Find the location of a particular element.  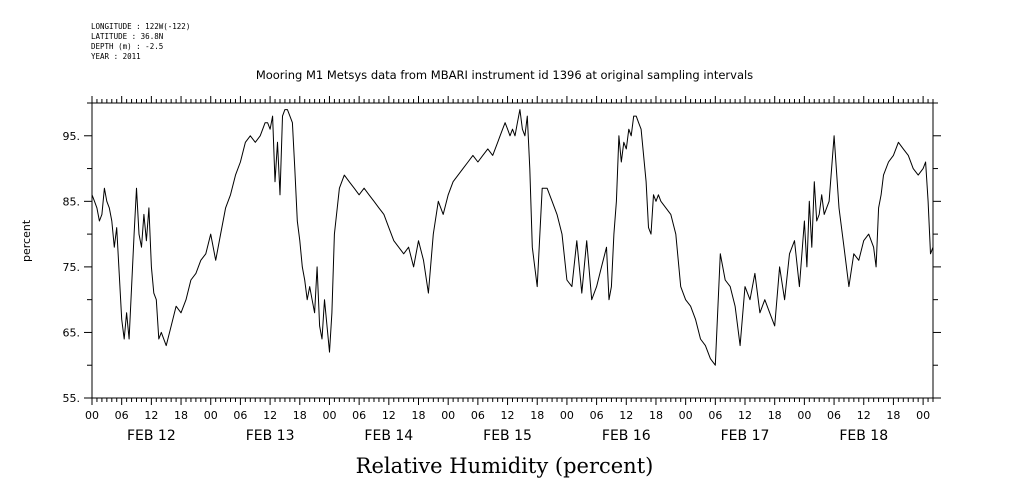

y-tick-label: 95. is located at coordinates (72, 136).